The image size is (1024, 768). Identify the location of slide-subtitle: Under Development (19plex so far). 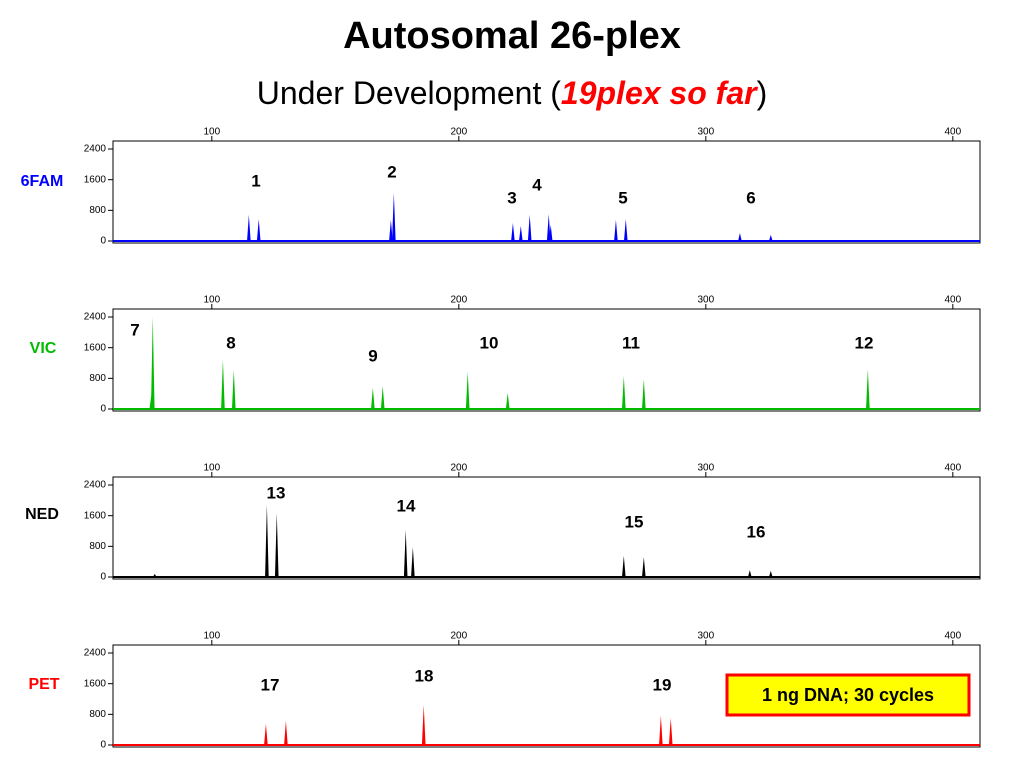
(512, 93).